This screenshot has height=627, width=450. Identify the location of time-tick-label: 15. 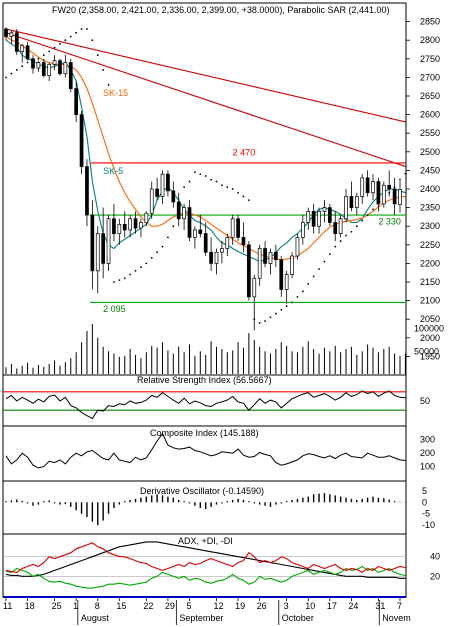
(121, 606).